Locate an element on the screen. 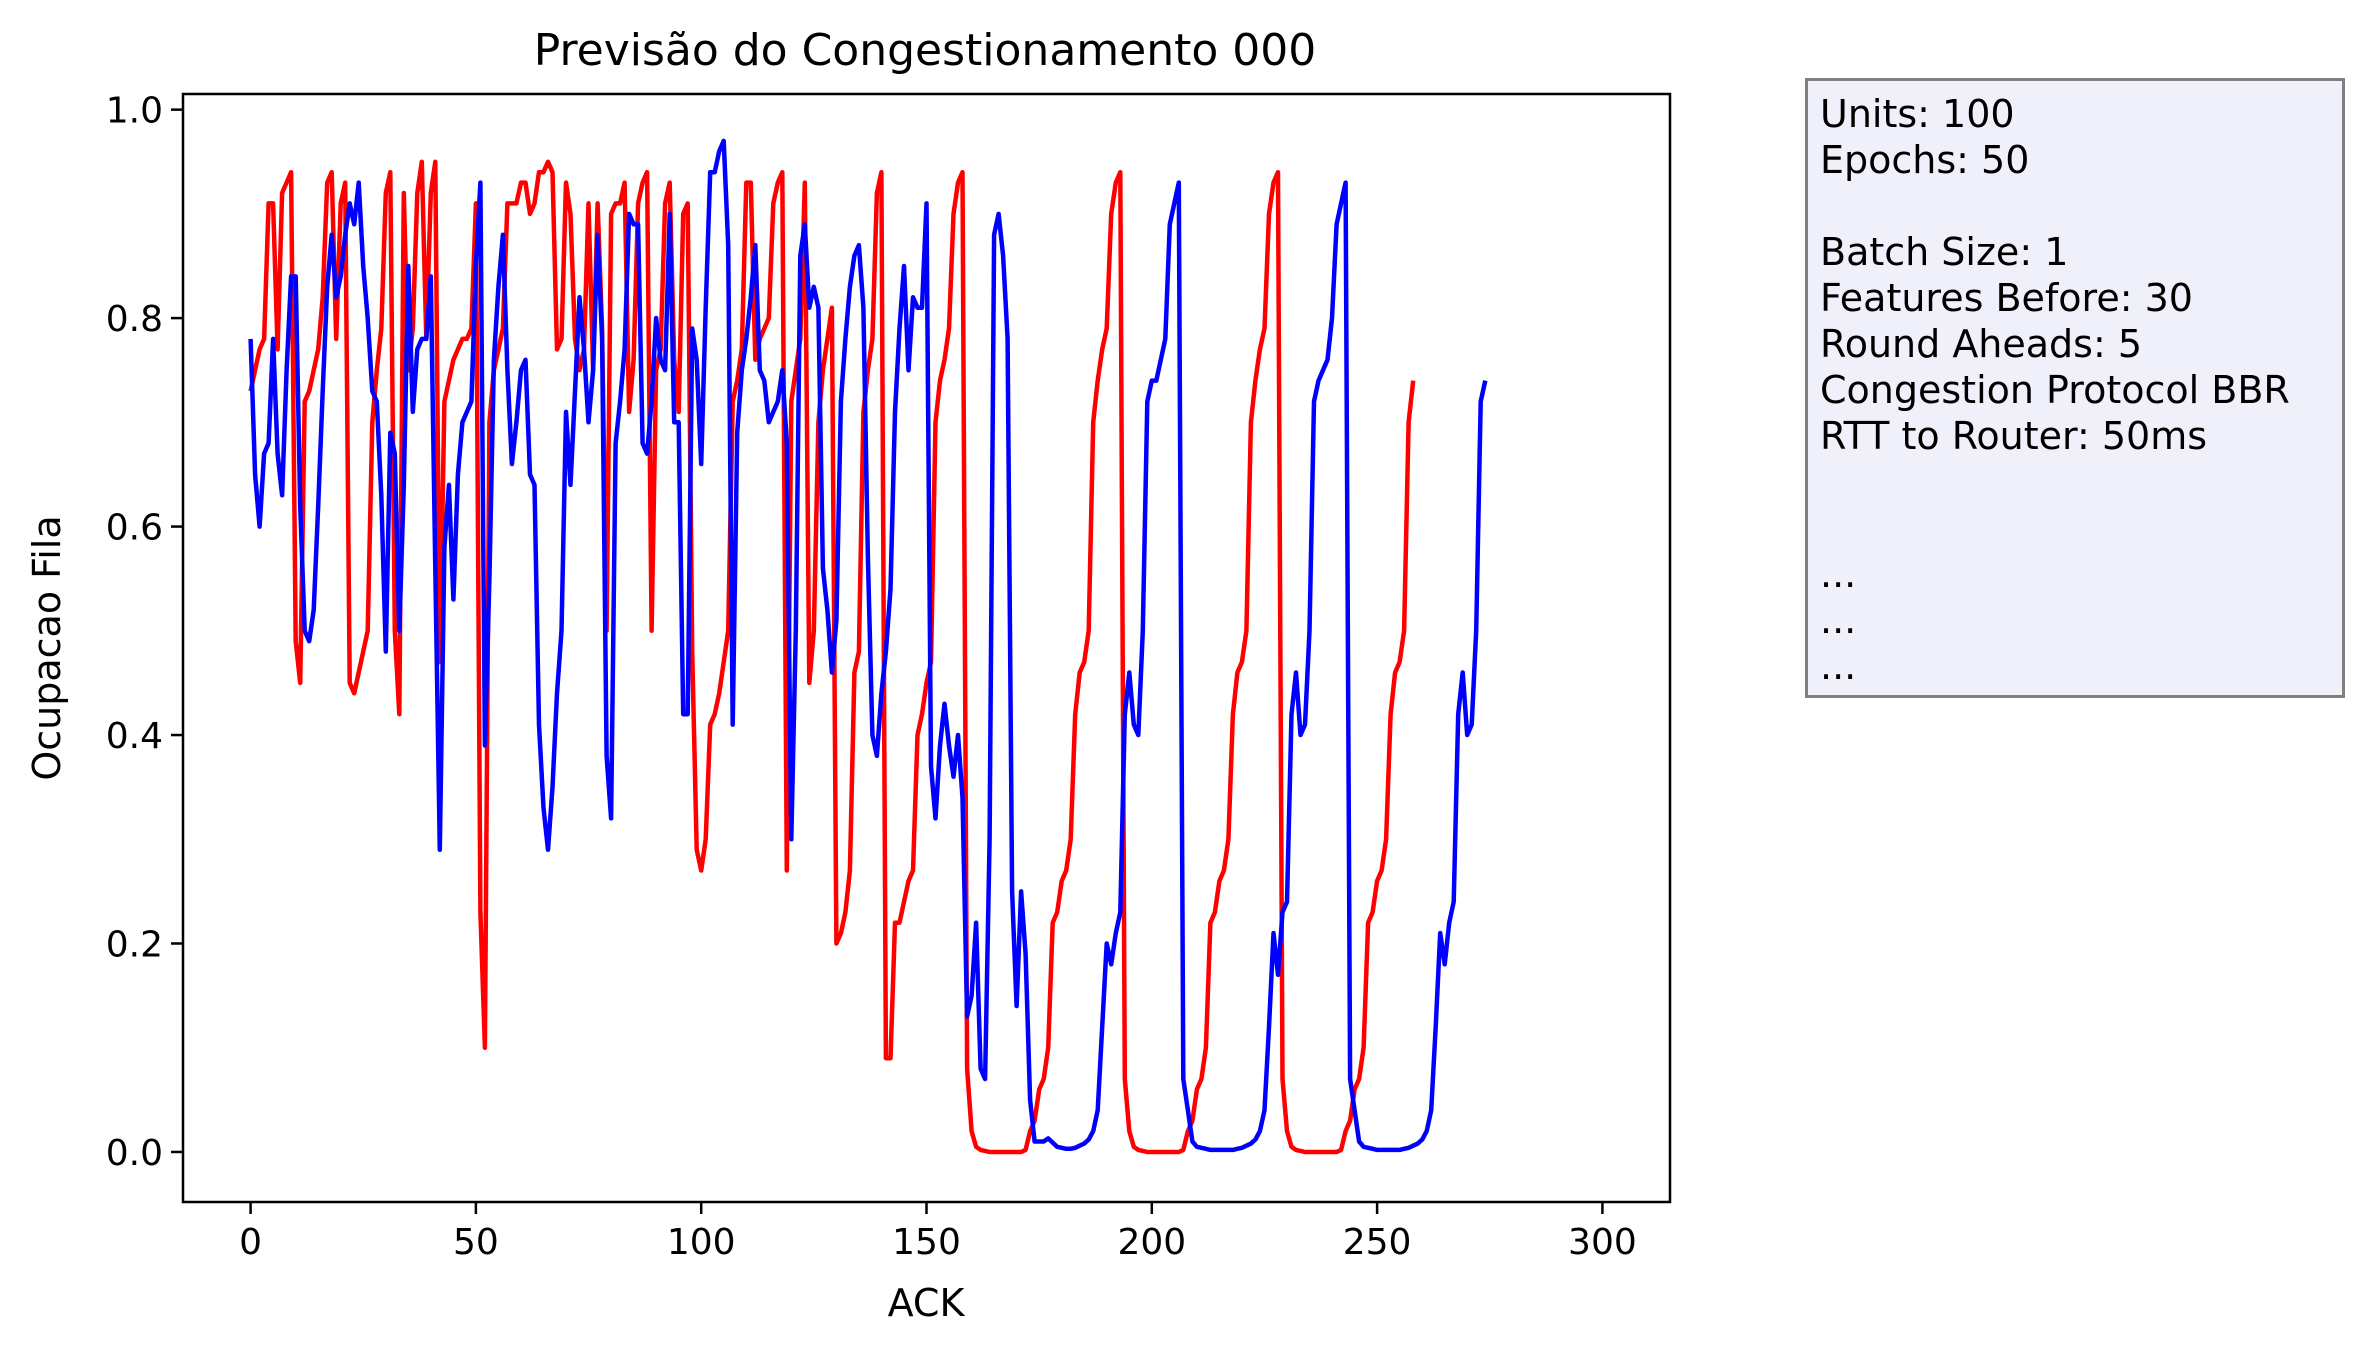 Image resolution: width=2363 pixels, height=1358 pixels. info-line: Features Before: 30 is located at coordinates (2006, 298).